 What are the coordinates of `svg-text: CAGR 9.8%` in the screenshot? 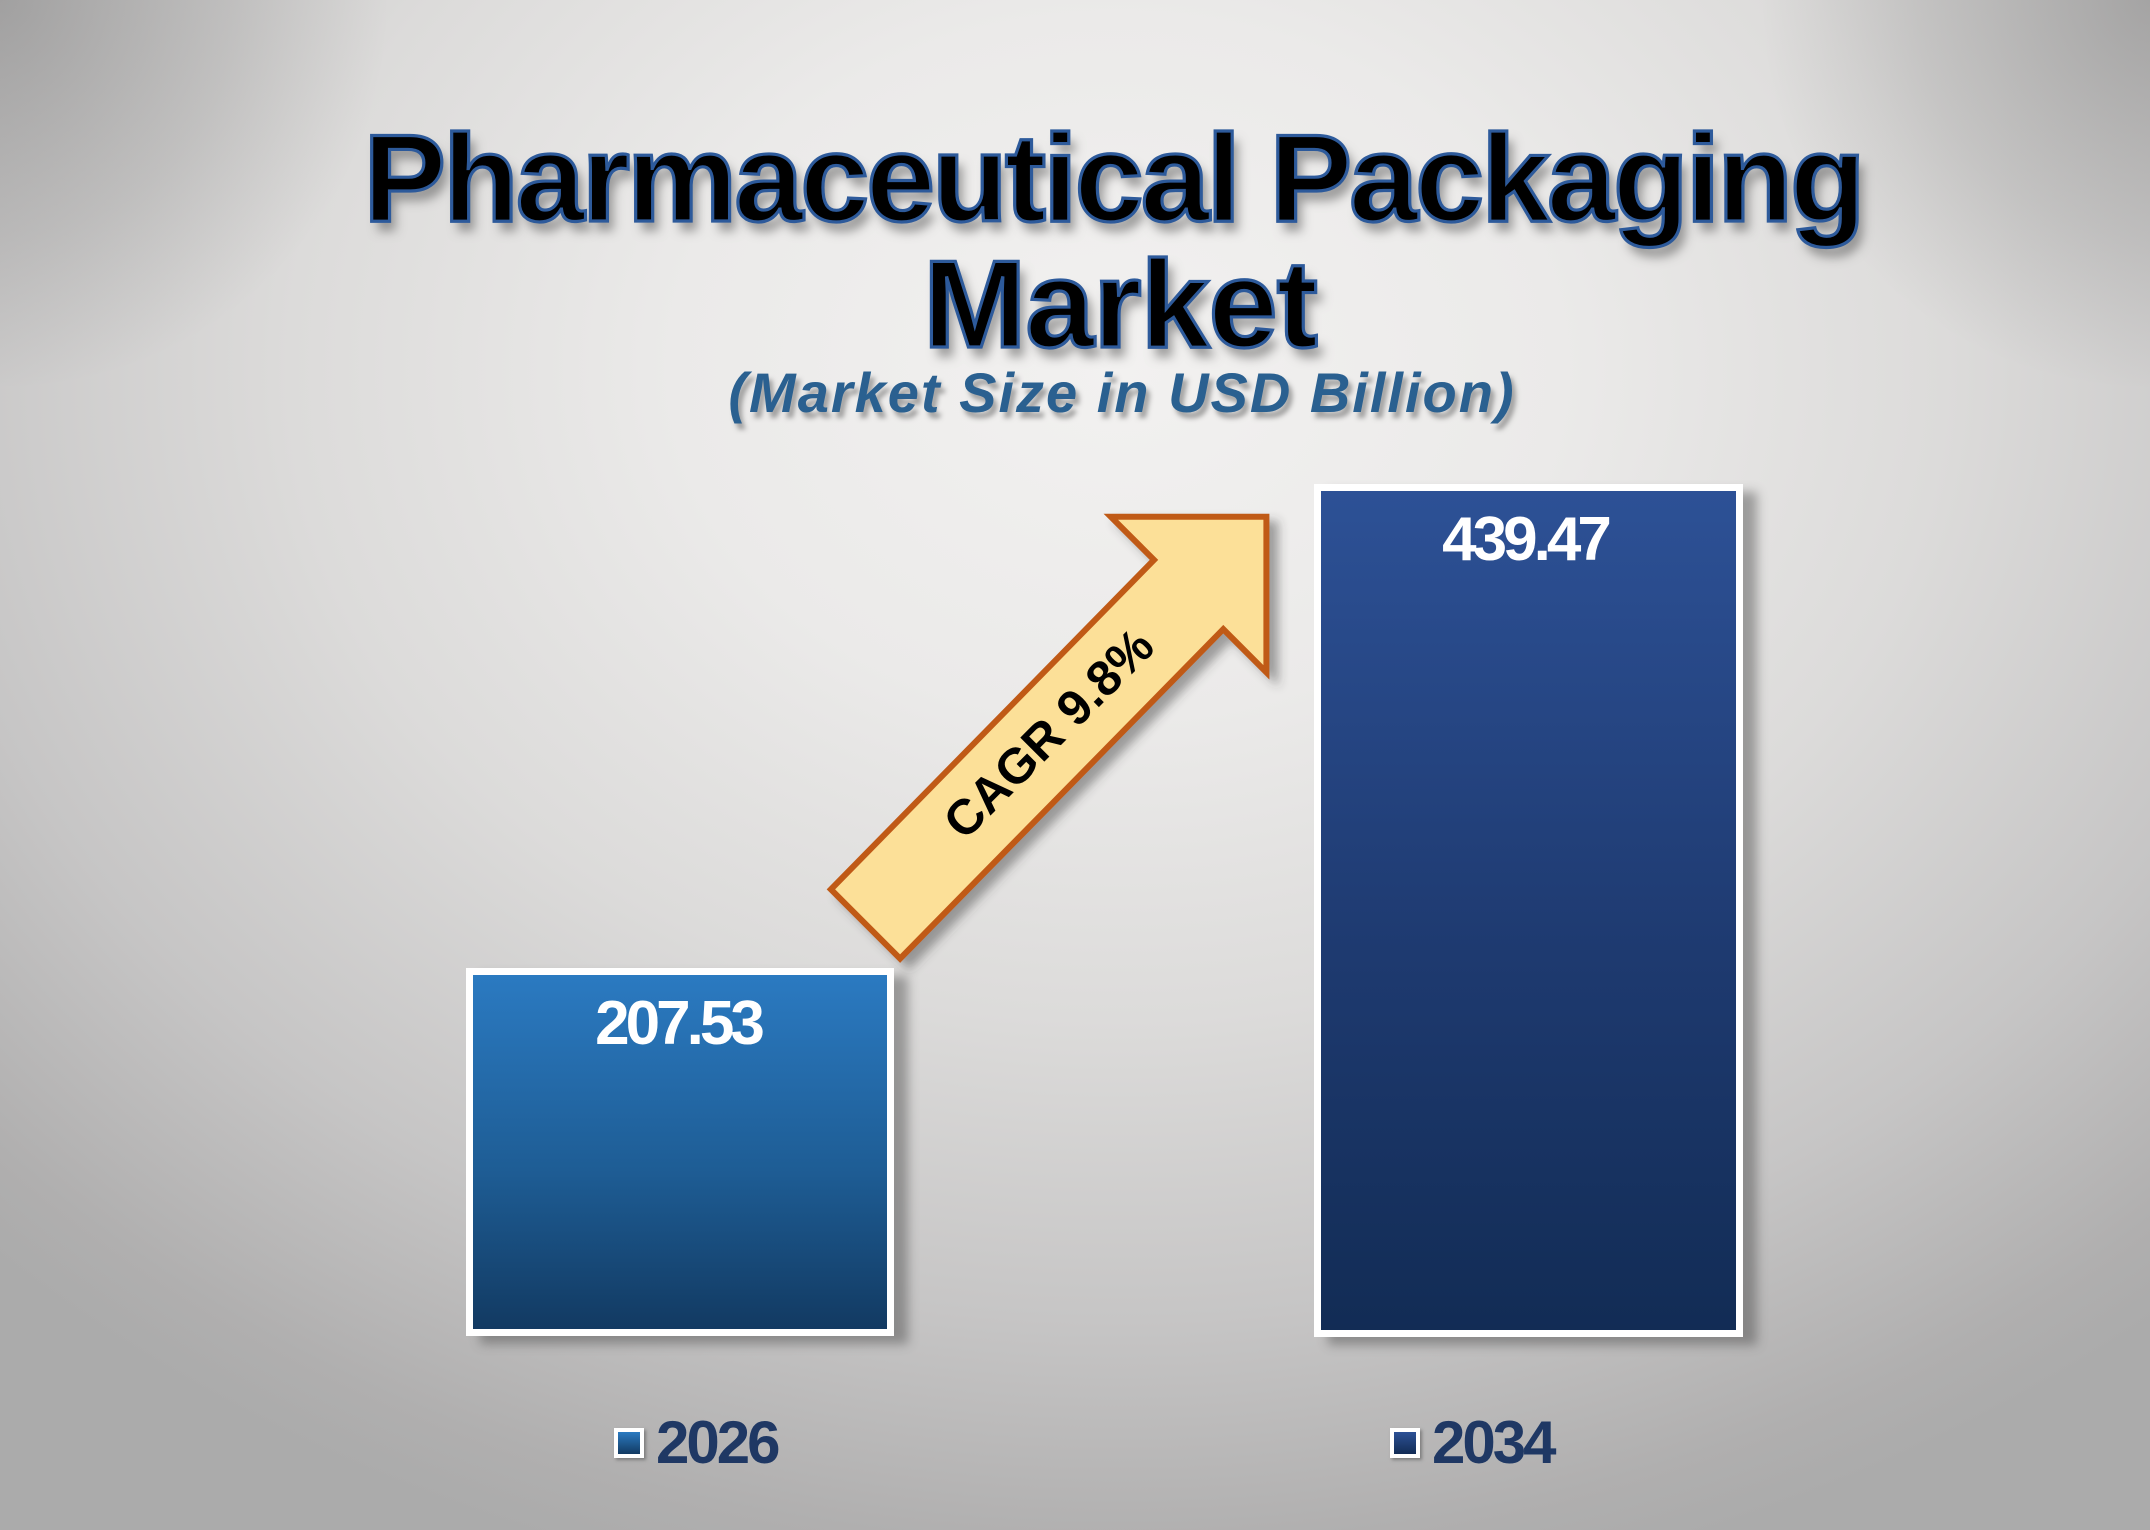 It's located at (1048, 733).